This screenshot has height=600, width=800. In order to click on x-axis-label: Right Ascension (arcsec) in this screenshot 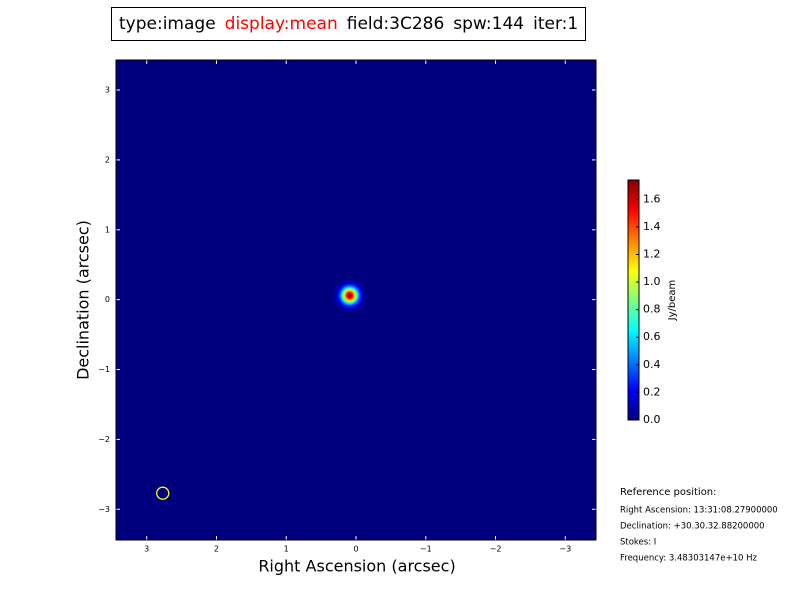, I will do `click(356, 566)`.